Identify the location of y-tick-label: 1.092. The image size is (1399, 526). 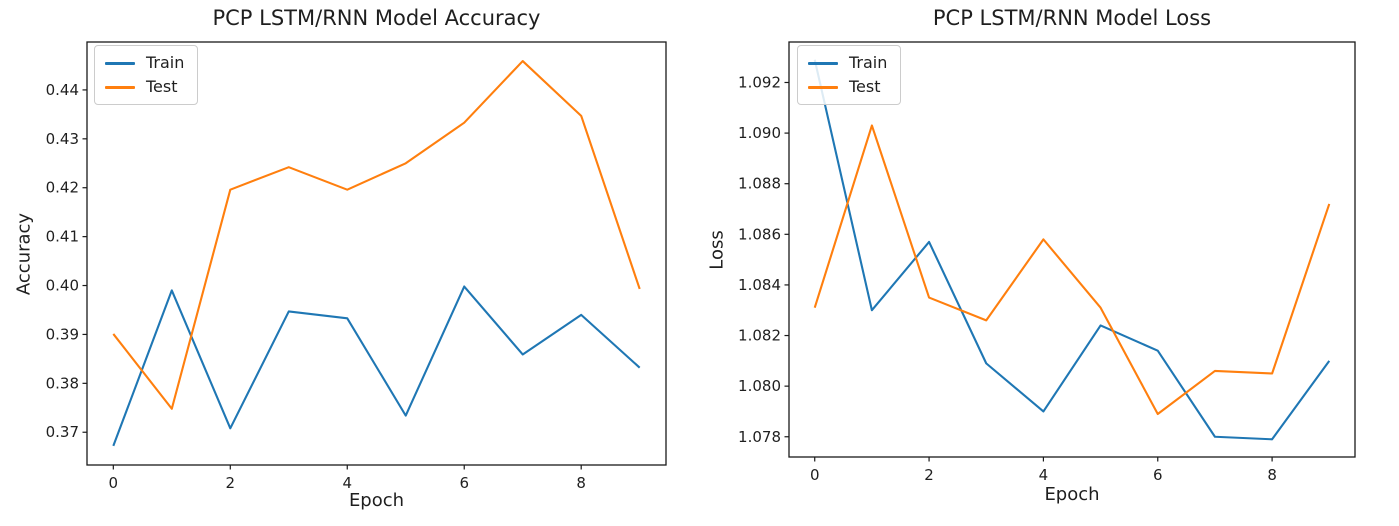
(759, 82).